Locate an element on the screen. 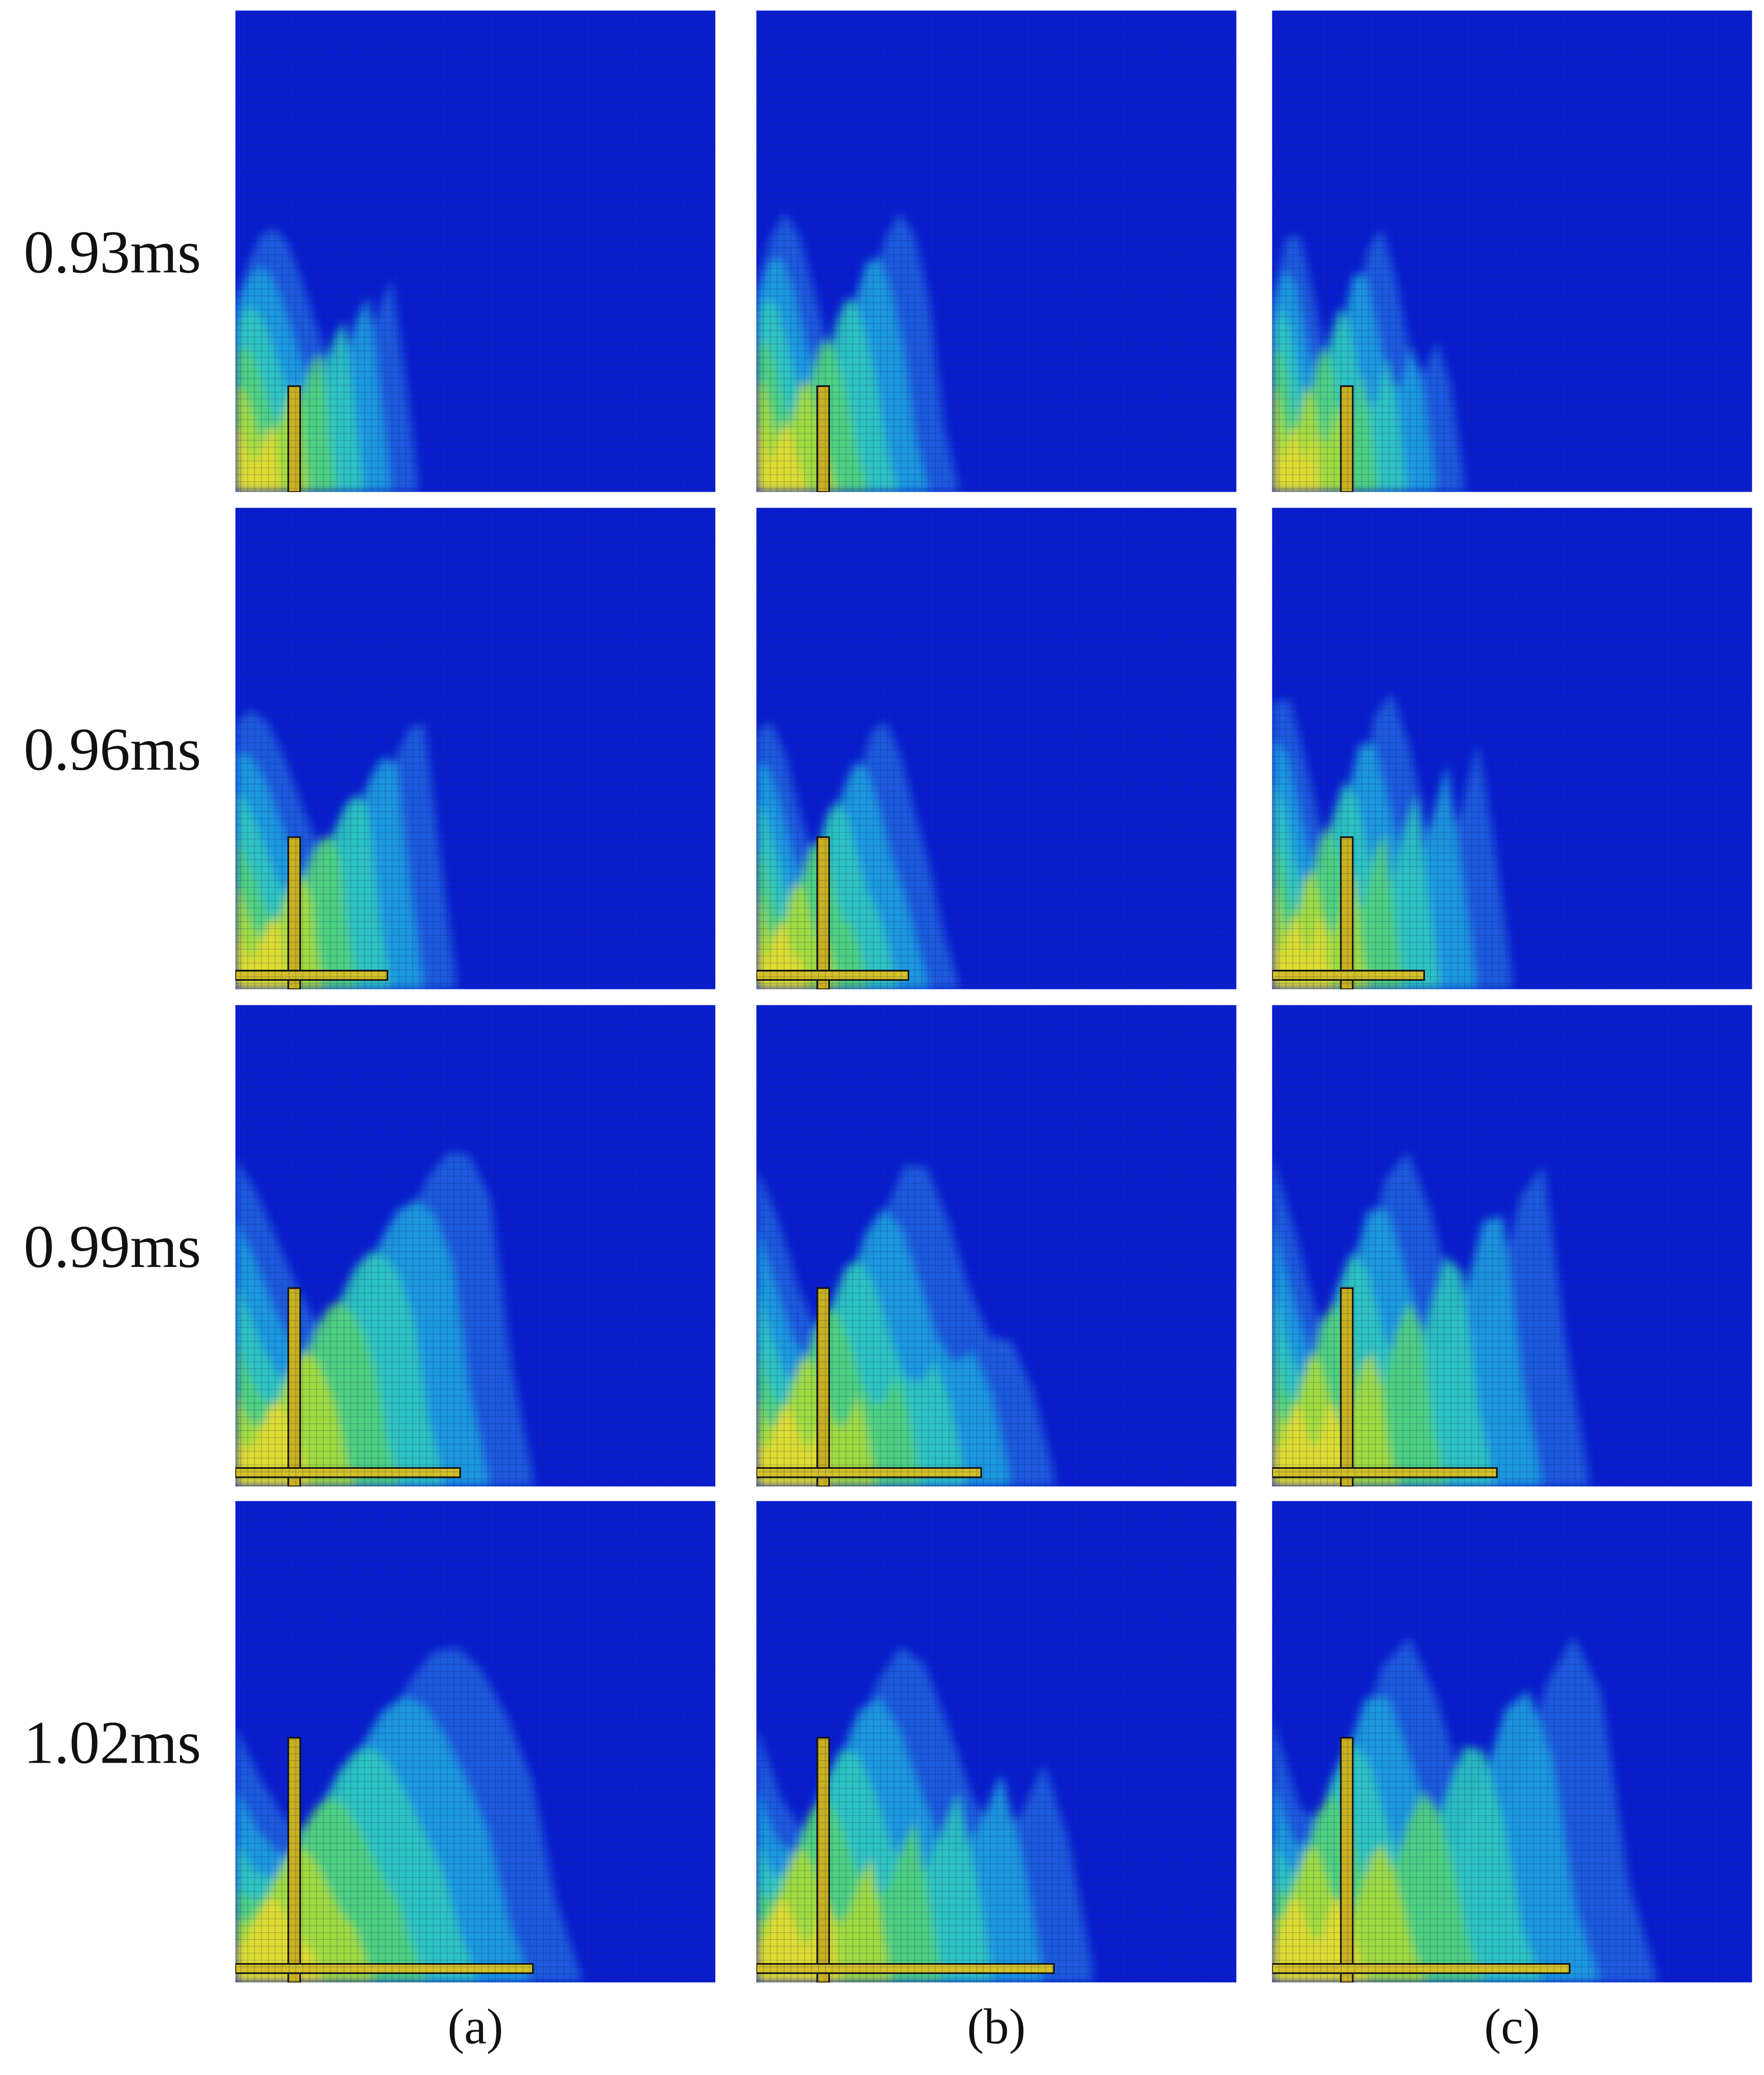  column-label: (a) is located at coordinates (475, 2026).